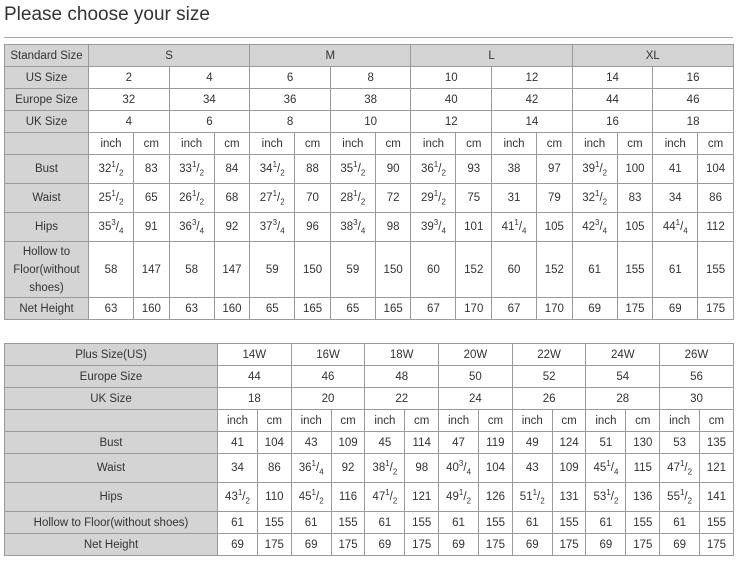 Image resolution: width=738 pixels, height=563 pixels. What do you see at coordinates (254, 354) in the screenshot?
I see `plus-size-cell: 14W` at bounding box center [254, 354].